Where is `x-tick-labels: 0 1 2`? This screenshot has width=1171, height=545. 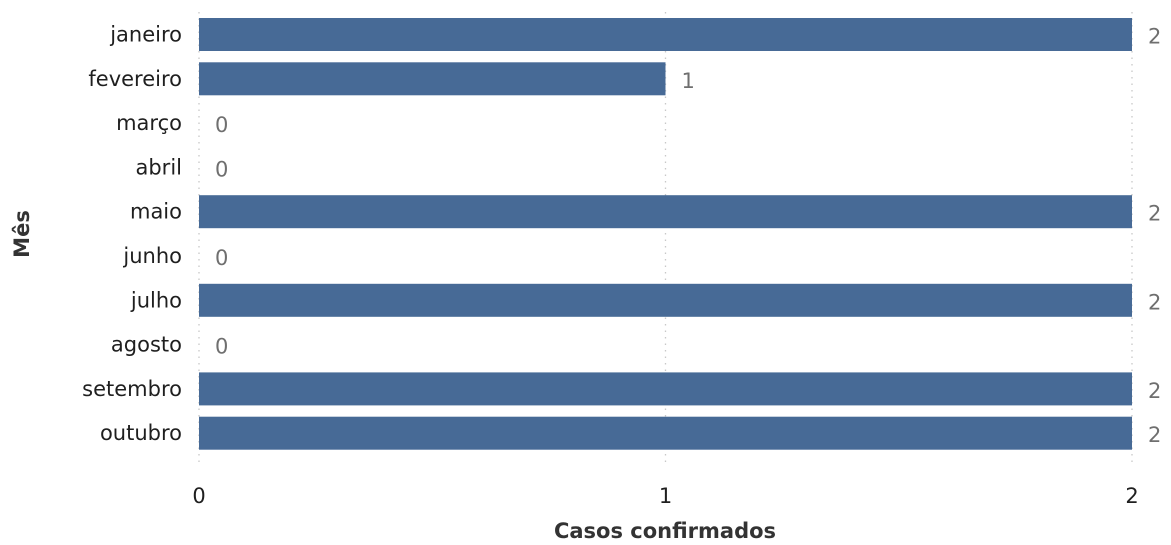 x-tick-labels: 0 1 2 is located at coordinates (665, 496).